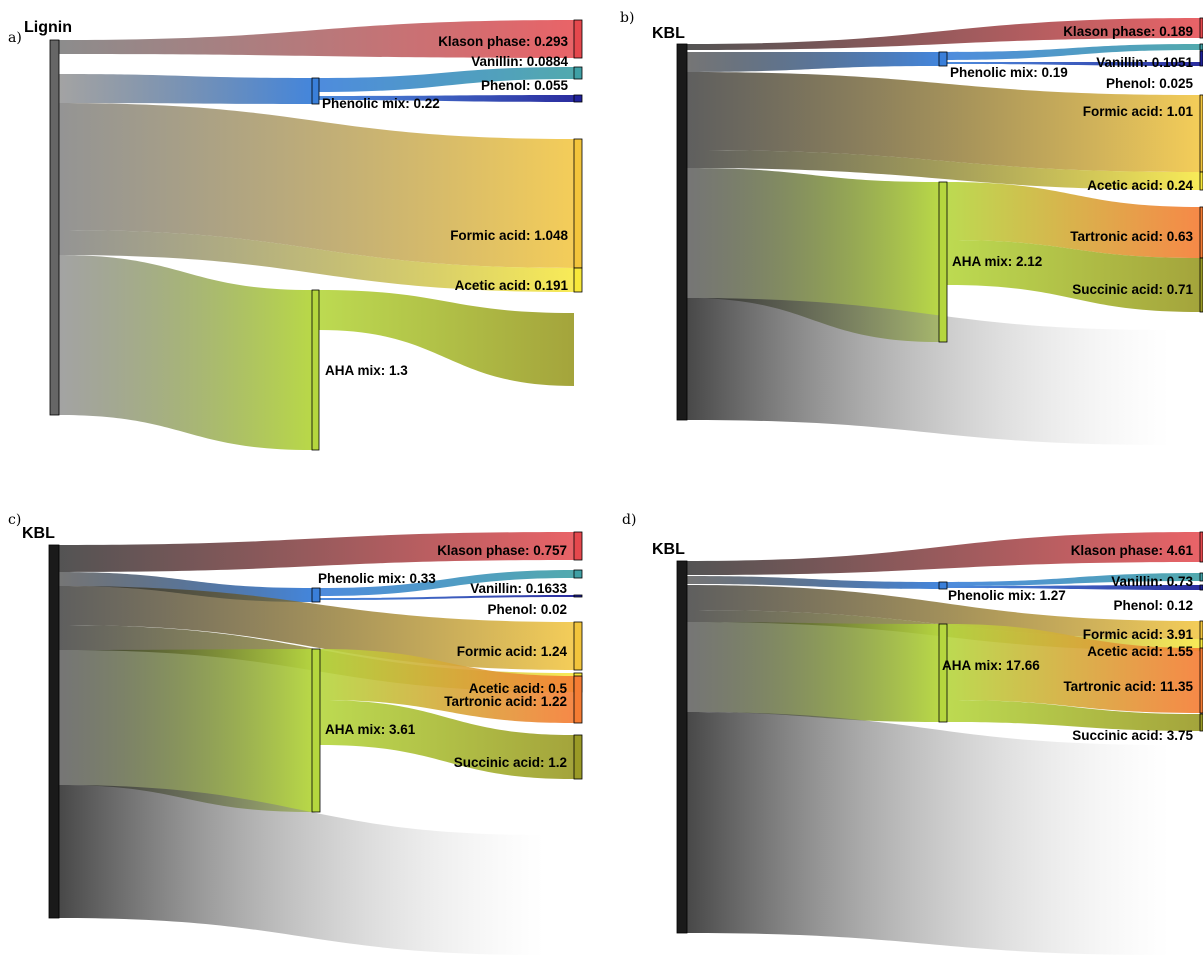 This screenshot has height=955, width=1203. I want to click on panel-letter: a), so click(15, 38).